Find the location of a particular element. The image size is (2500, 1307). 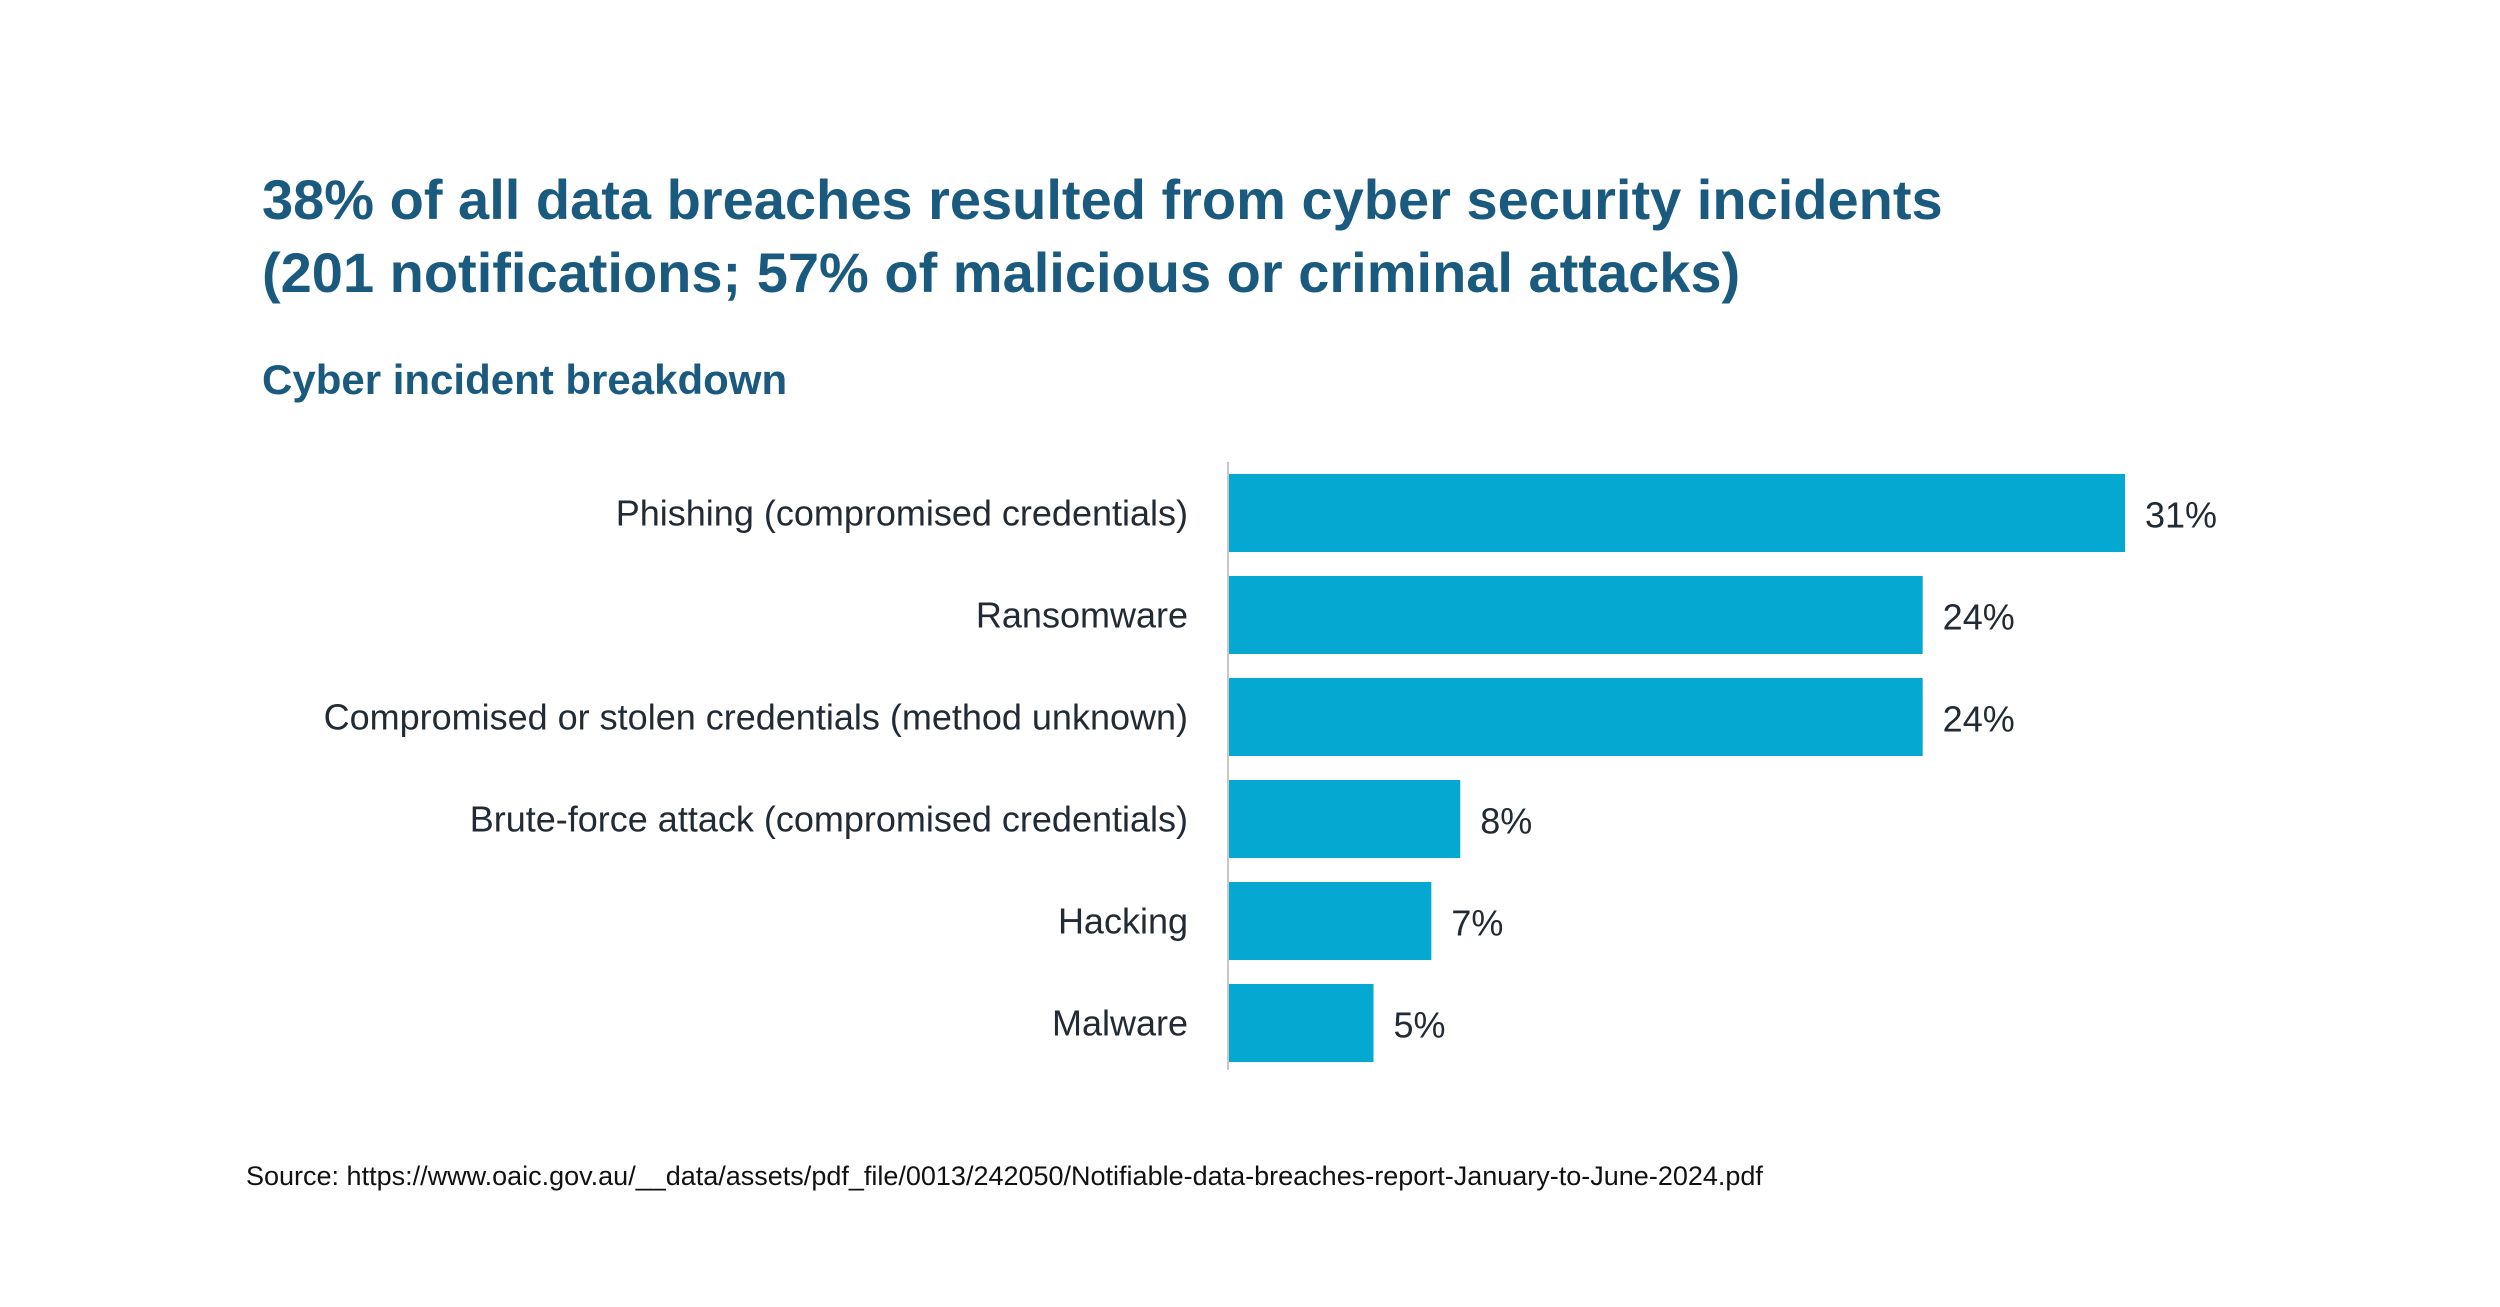

value-label-1: 24% is located at coordinates (1979, 617).